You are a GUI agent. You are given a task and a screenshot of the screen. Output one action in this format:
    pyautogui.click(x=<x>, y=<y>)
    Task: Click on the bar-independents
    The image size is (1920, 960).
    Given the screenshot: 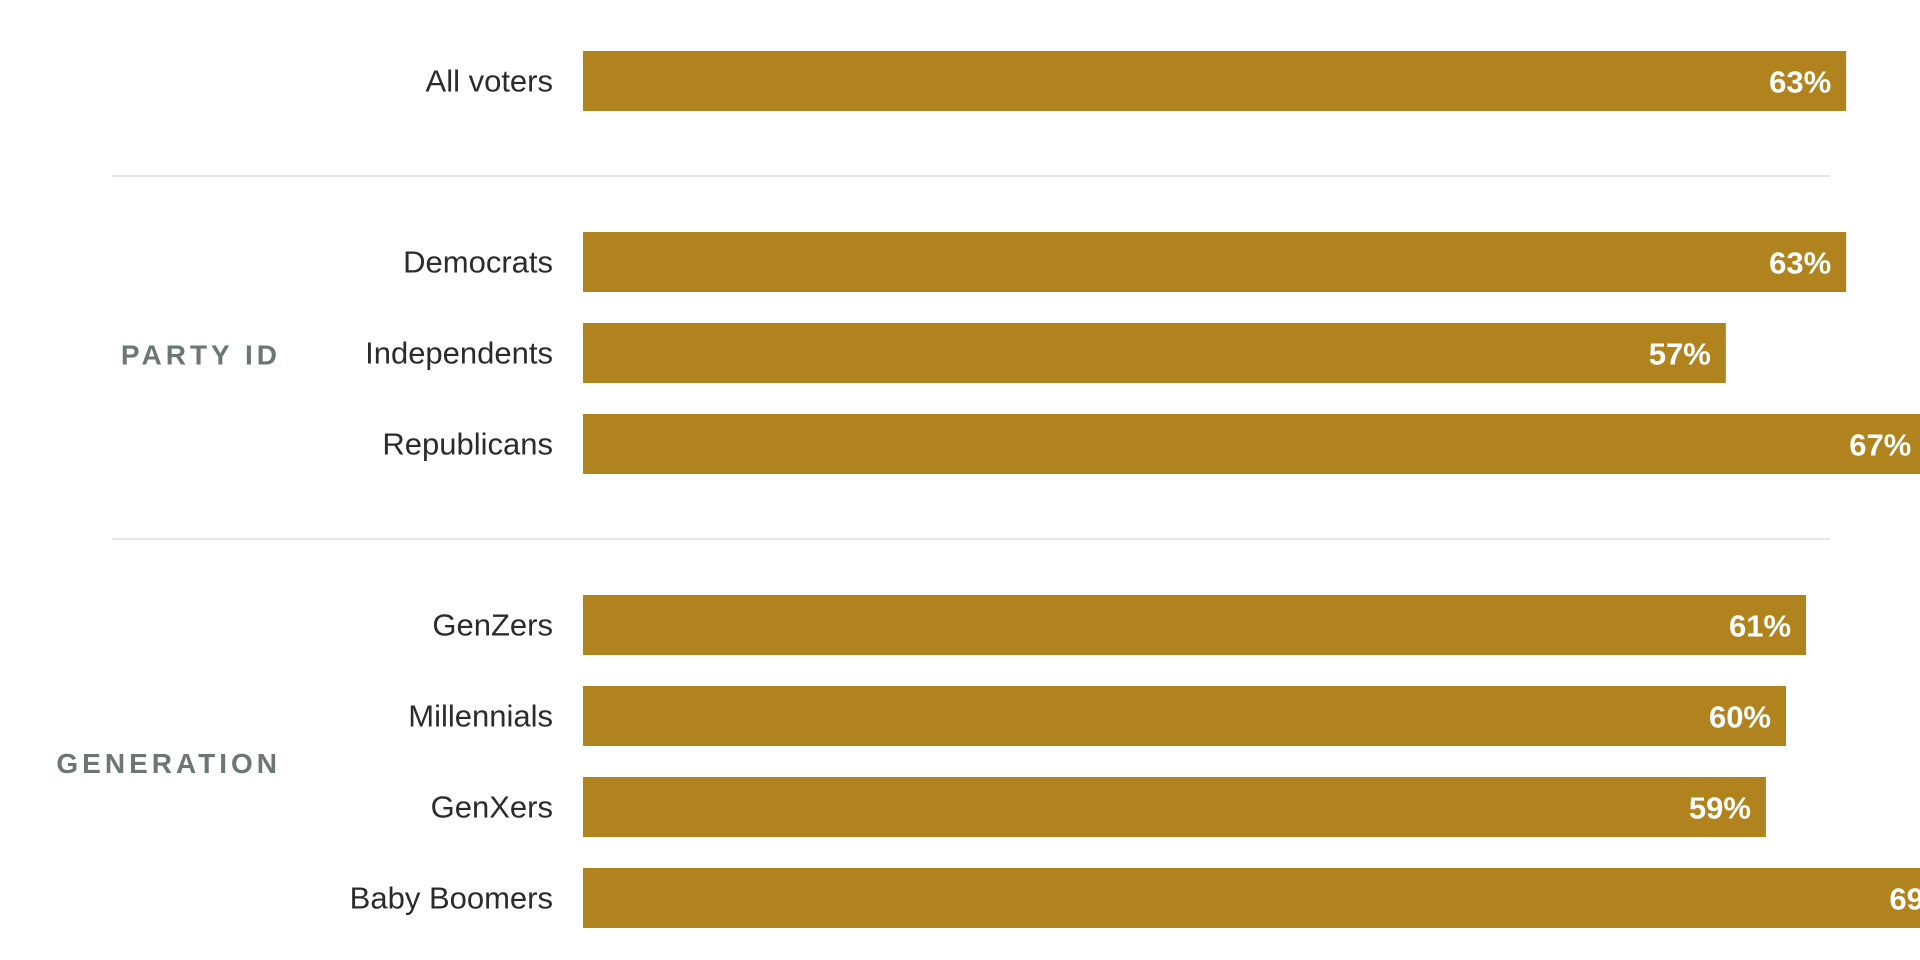 What is the action you would take?
    pyautogui.click(x=1154, y=353)
    